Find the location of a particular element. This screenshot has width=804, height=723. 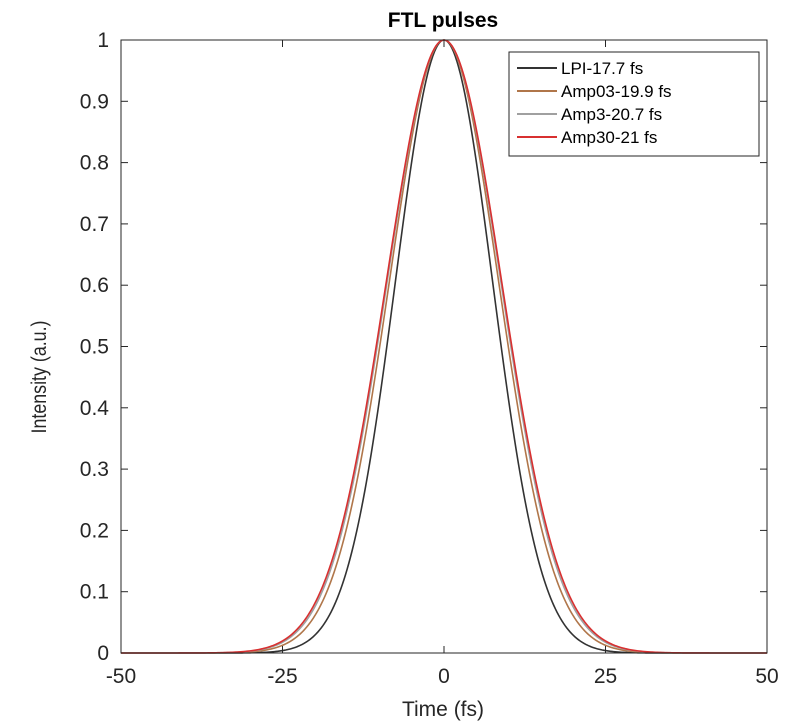

x-tick-label: -50 is located at coordinates (121, 676).